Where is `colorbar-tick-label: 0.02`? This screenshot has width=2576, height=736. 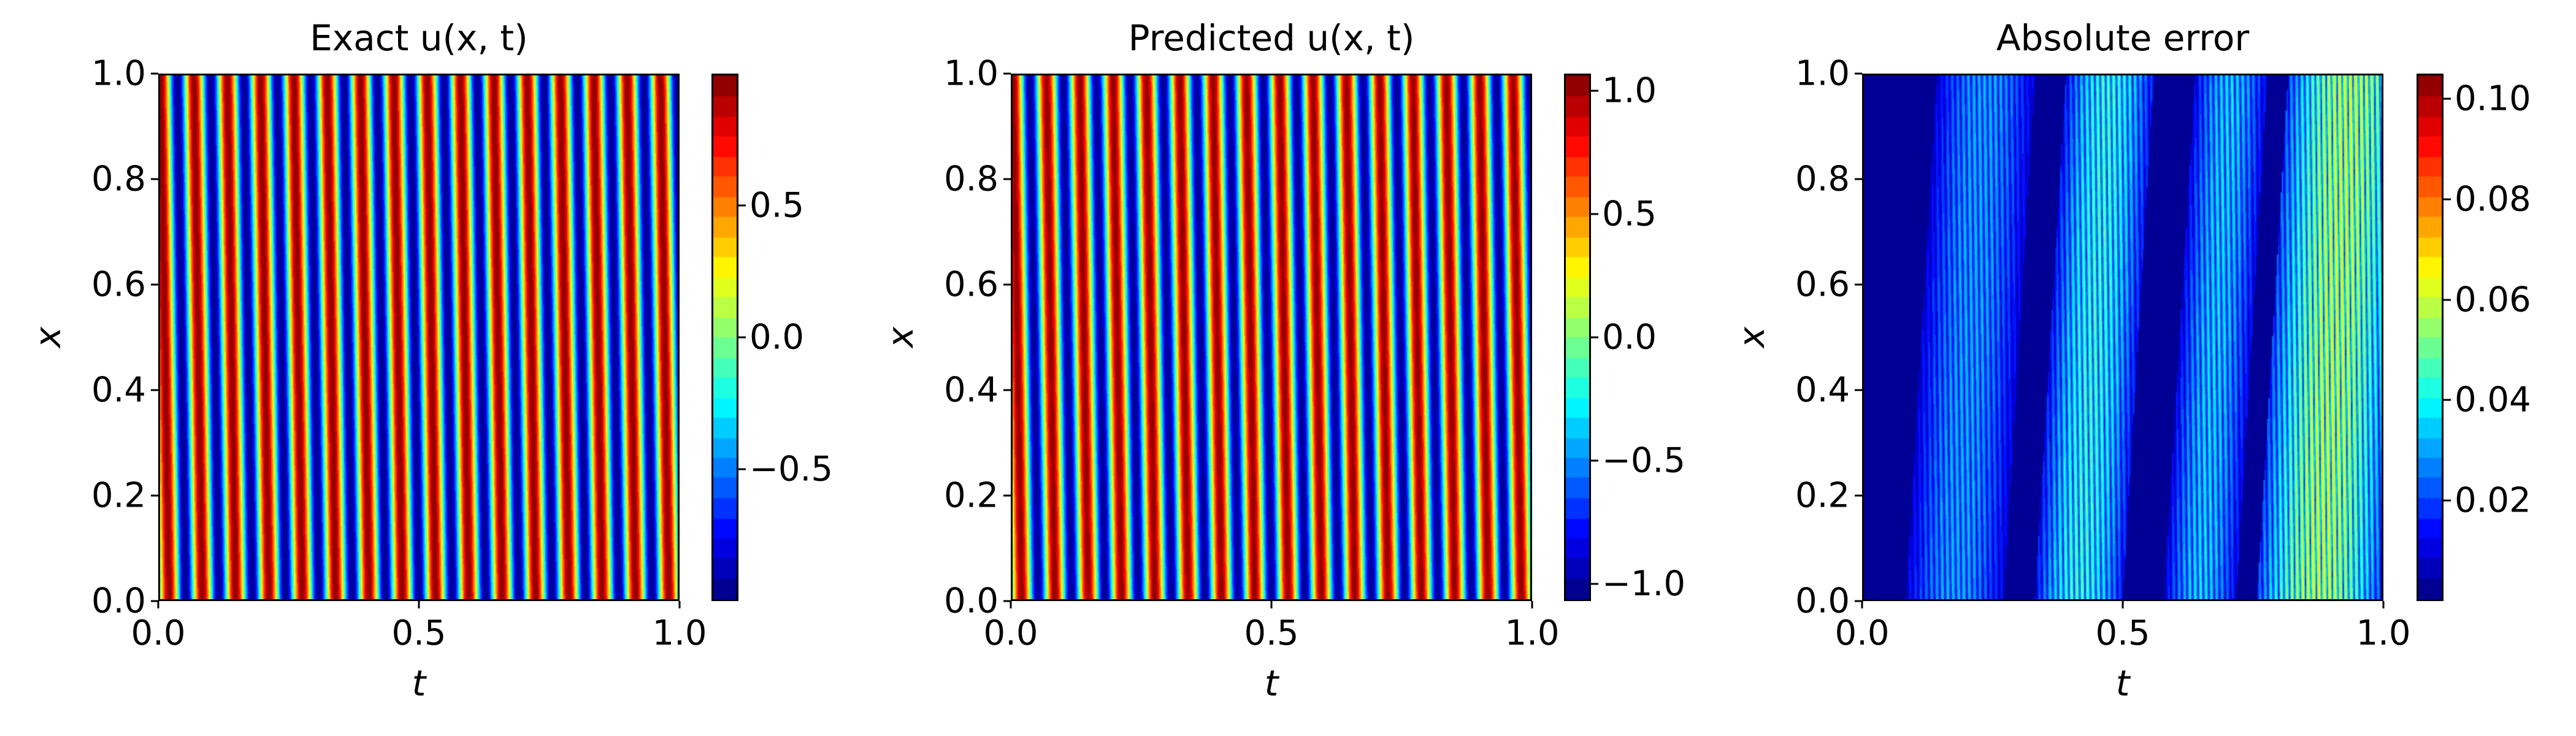
colorbar-tick-label: 0.02 is located at coordinates (2493, 500).